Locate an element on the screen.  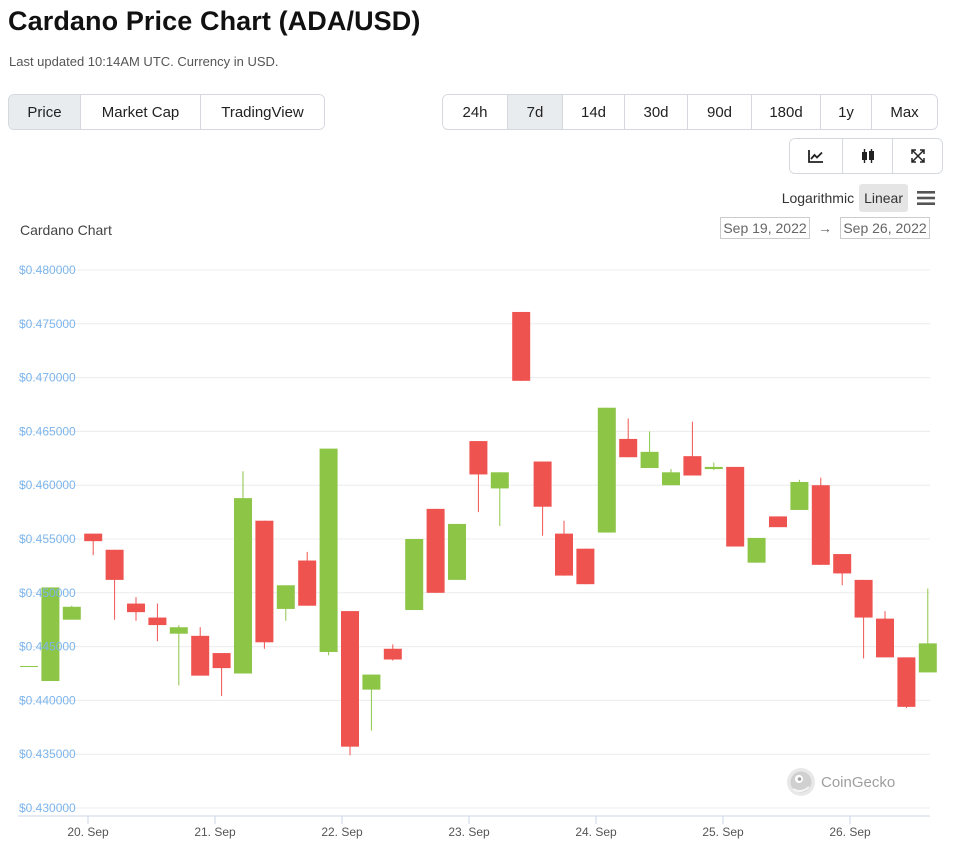
fullscreen-button is located at coordinates (917, 156).